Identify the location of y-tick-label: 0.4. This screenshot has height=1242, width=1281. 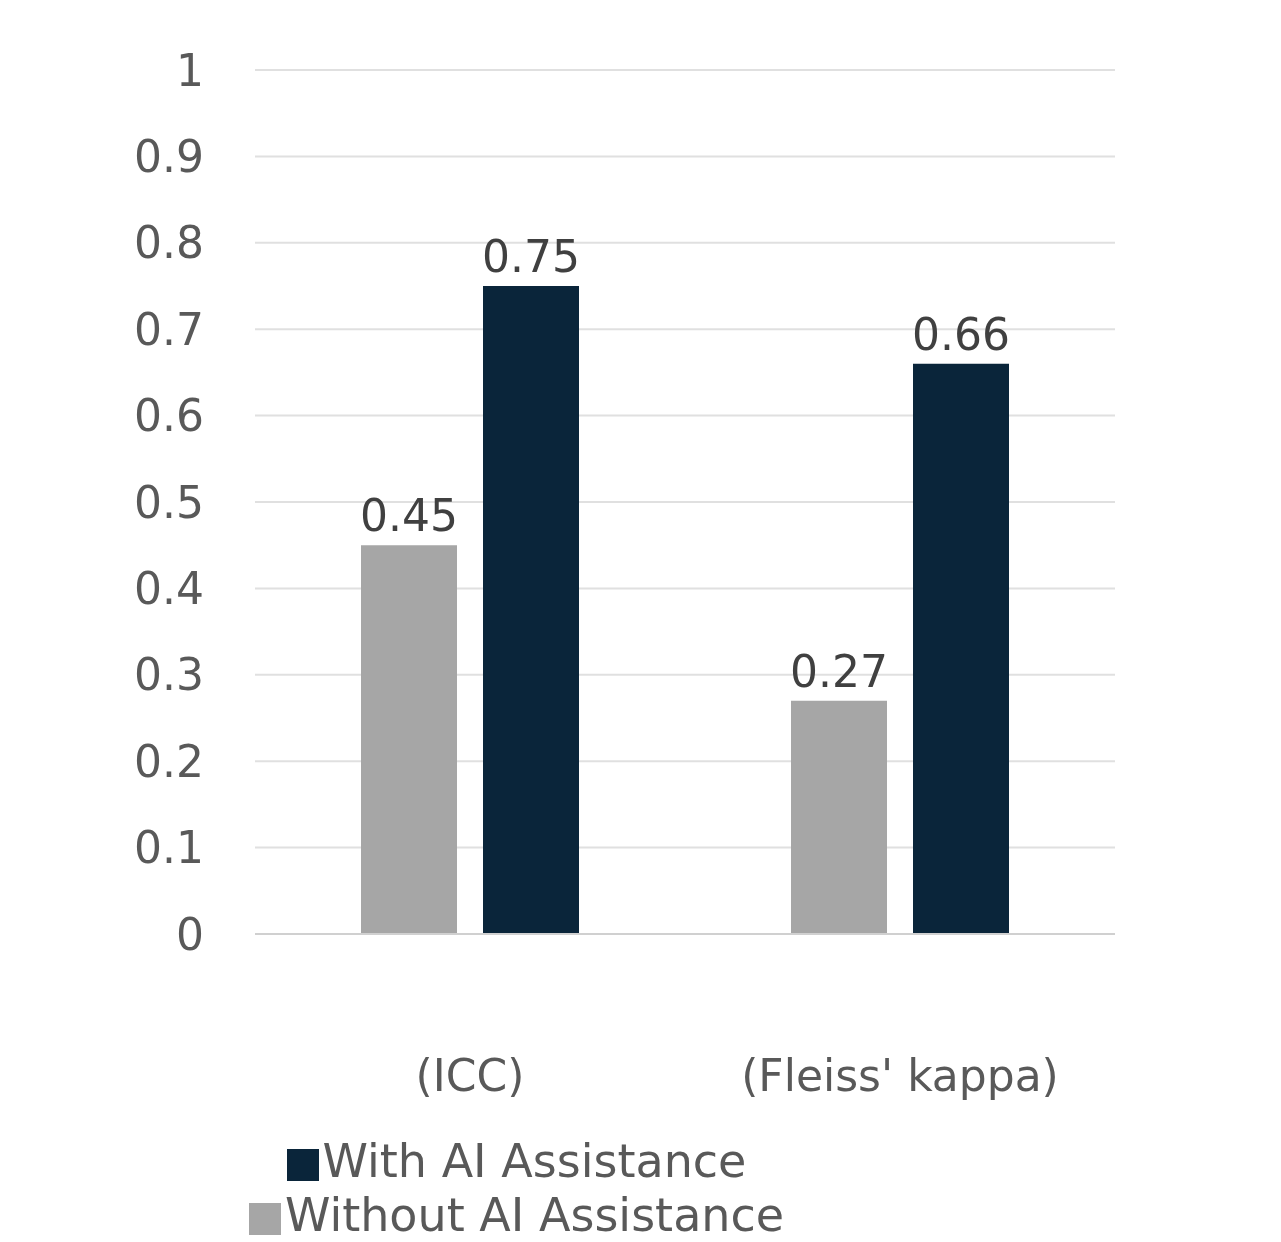
(169, 589).